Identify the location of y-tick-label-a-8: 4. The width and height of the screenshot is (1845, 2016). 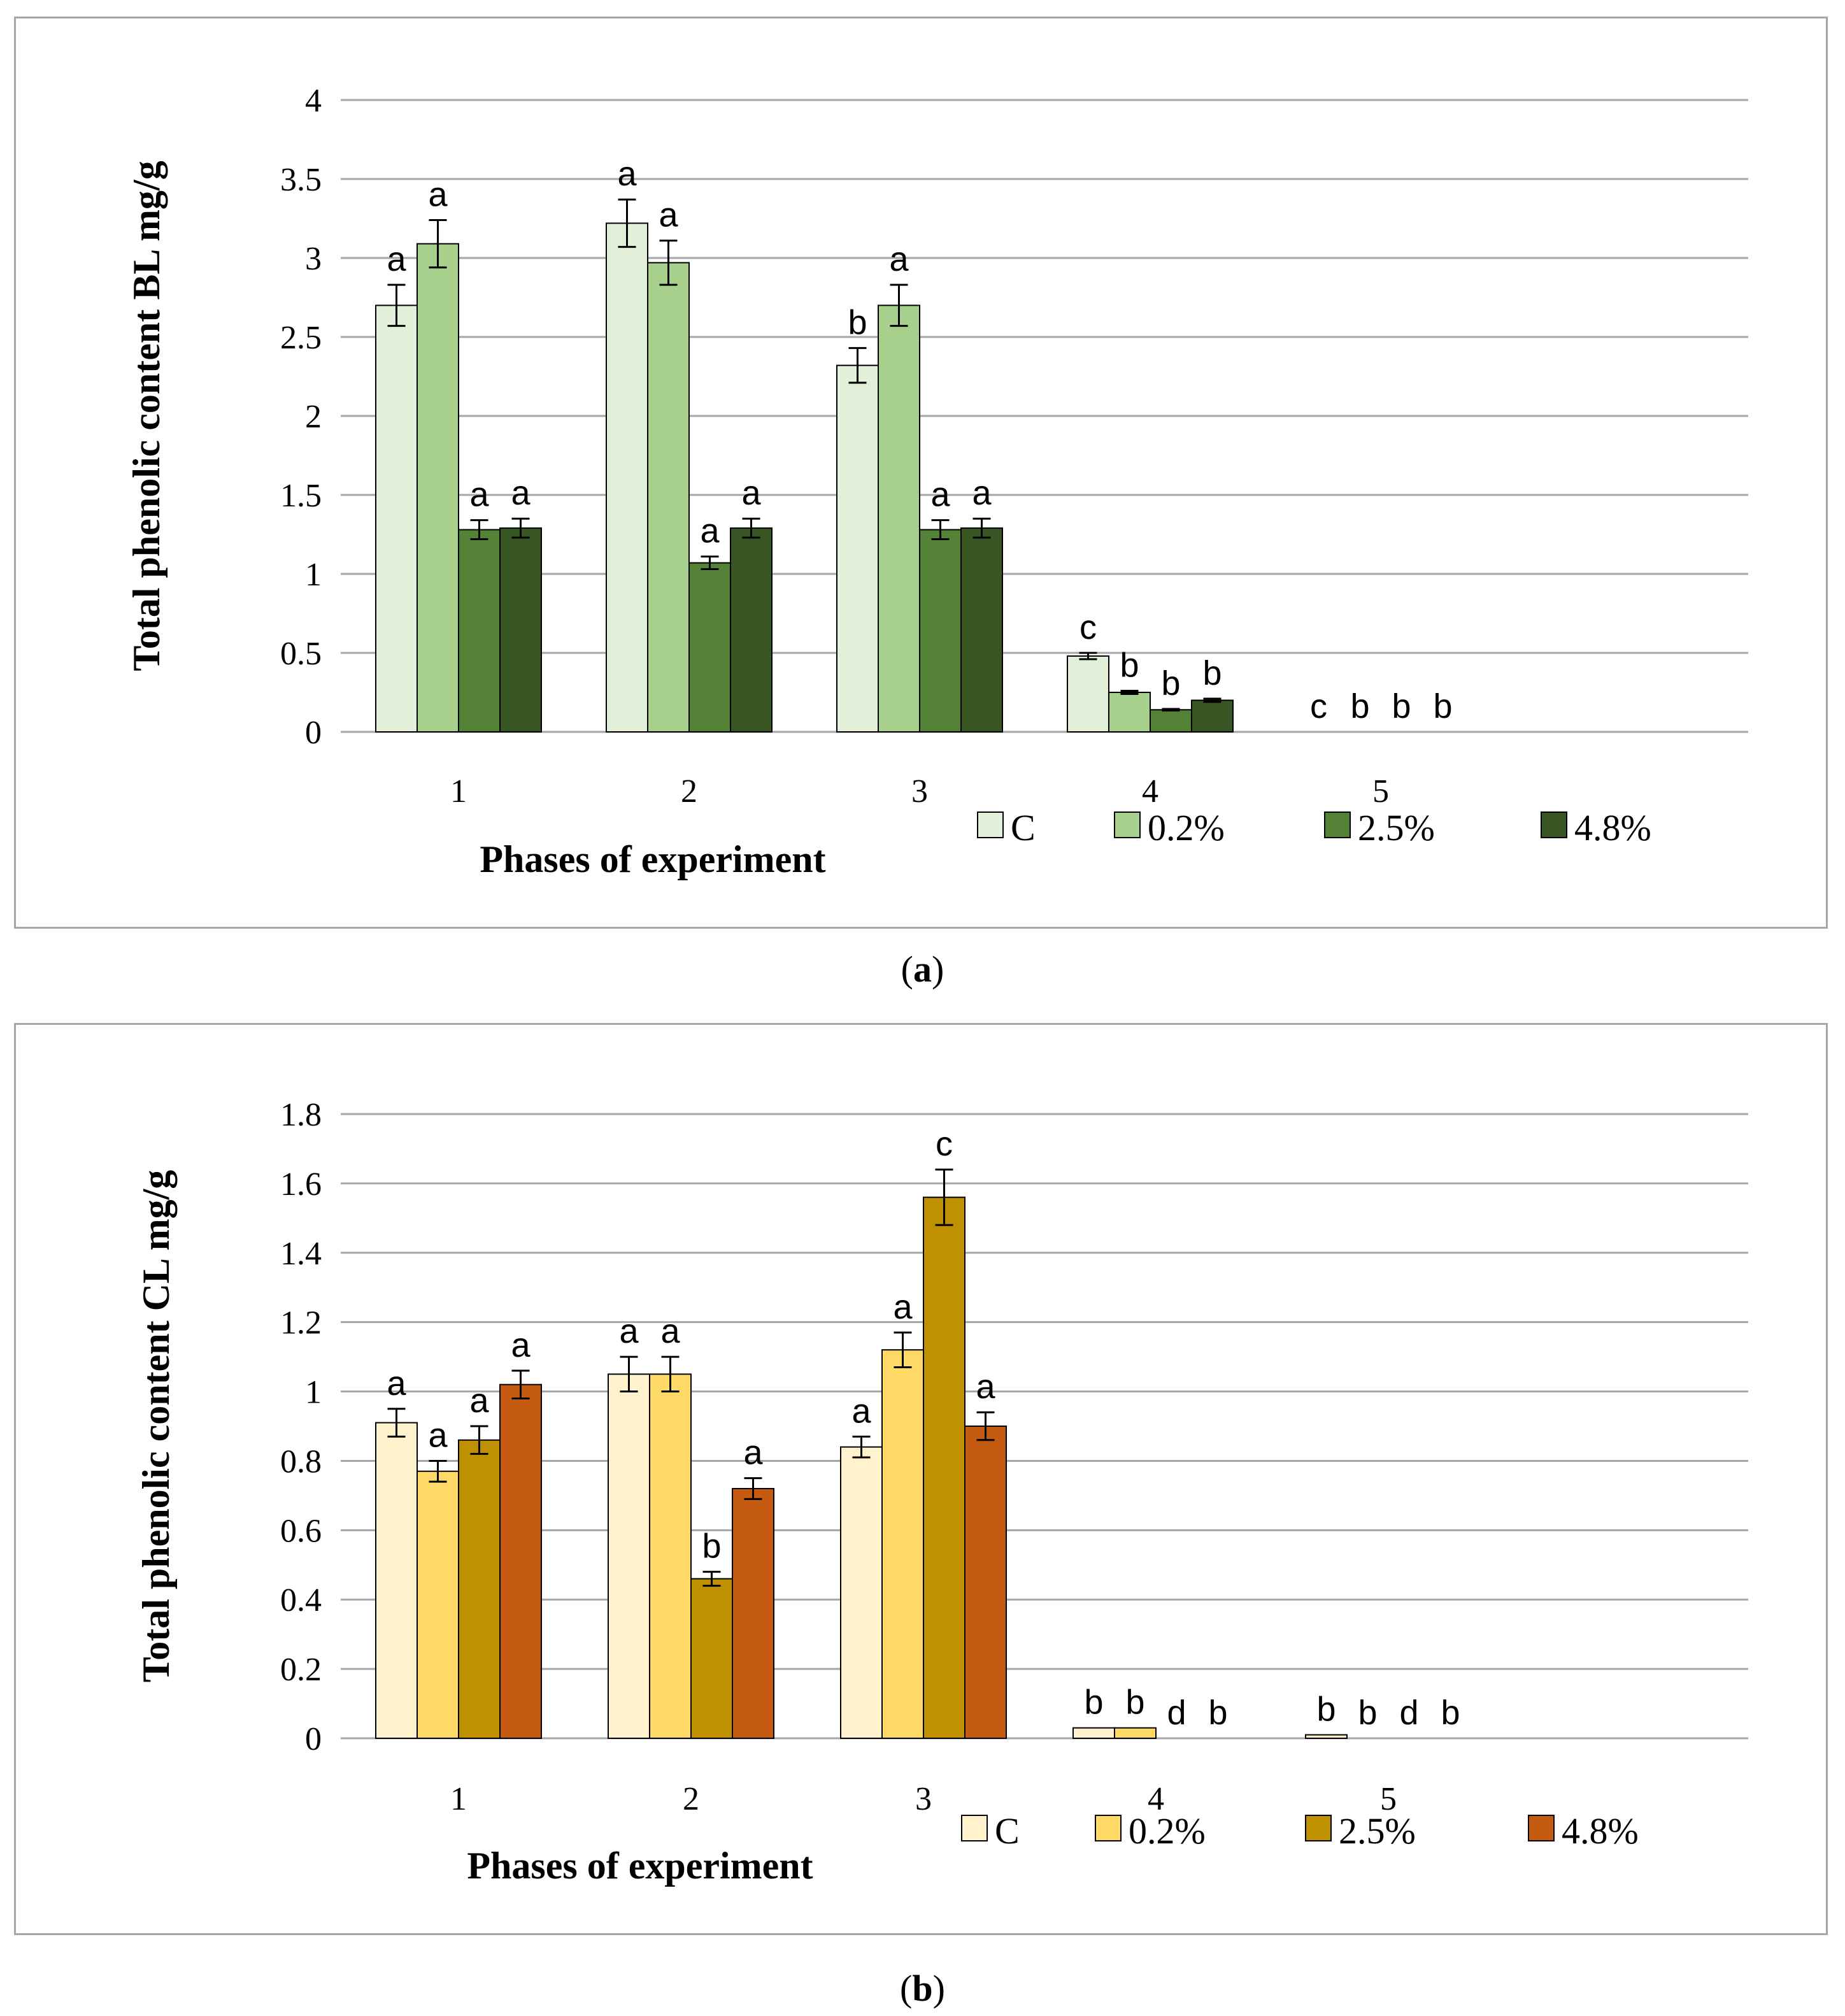
(313, 101).